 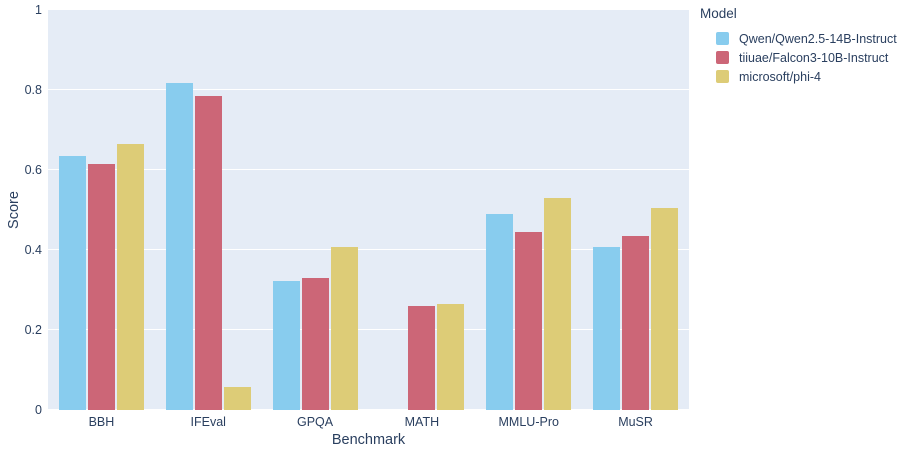 I want to click on y-tick-label: 0.4, so click(x=33, y=250).